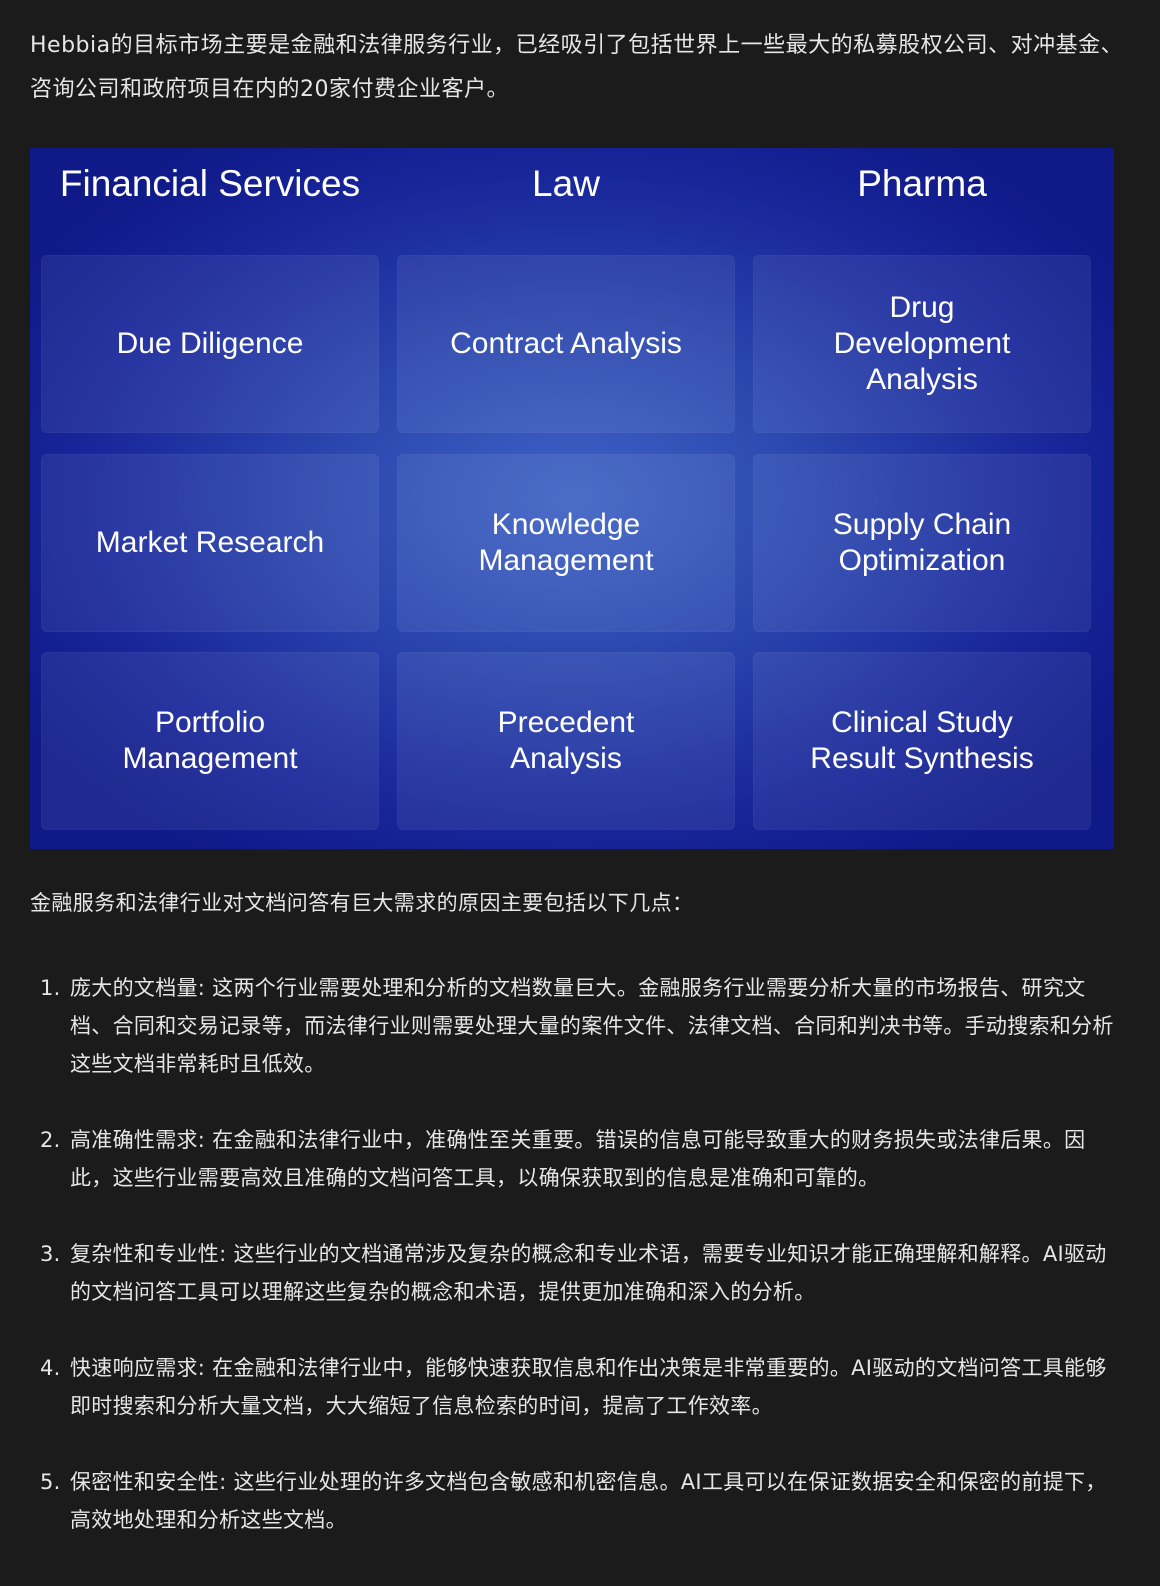 The image size is (1160, 1586). I want to click on use-case-label: Portfolio Management, so click(210, 740).